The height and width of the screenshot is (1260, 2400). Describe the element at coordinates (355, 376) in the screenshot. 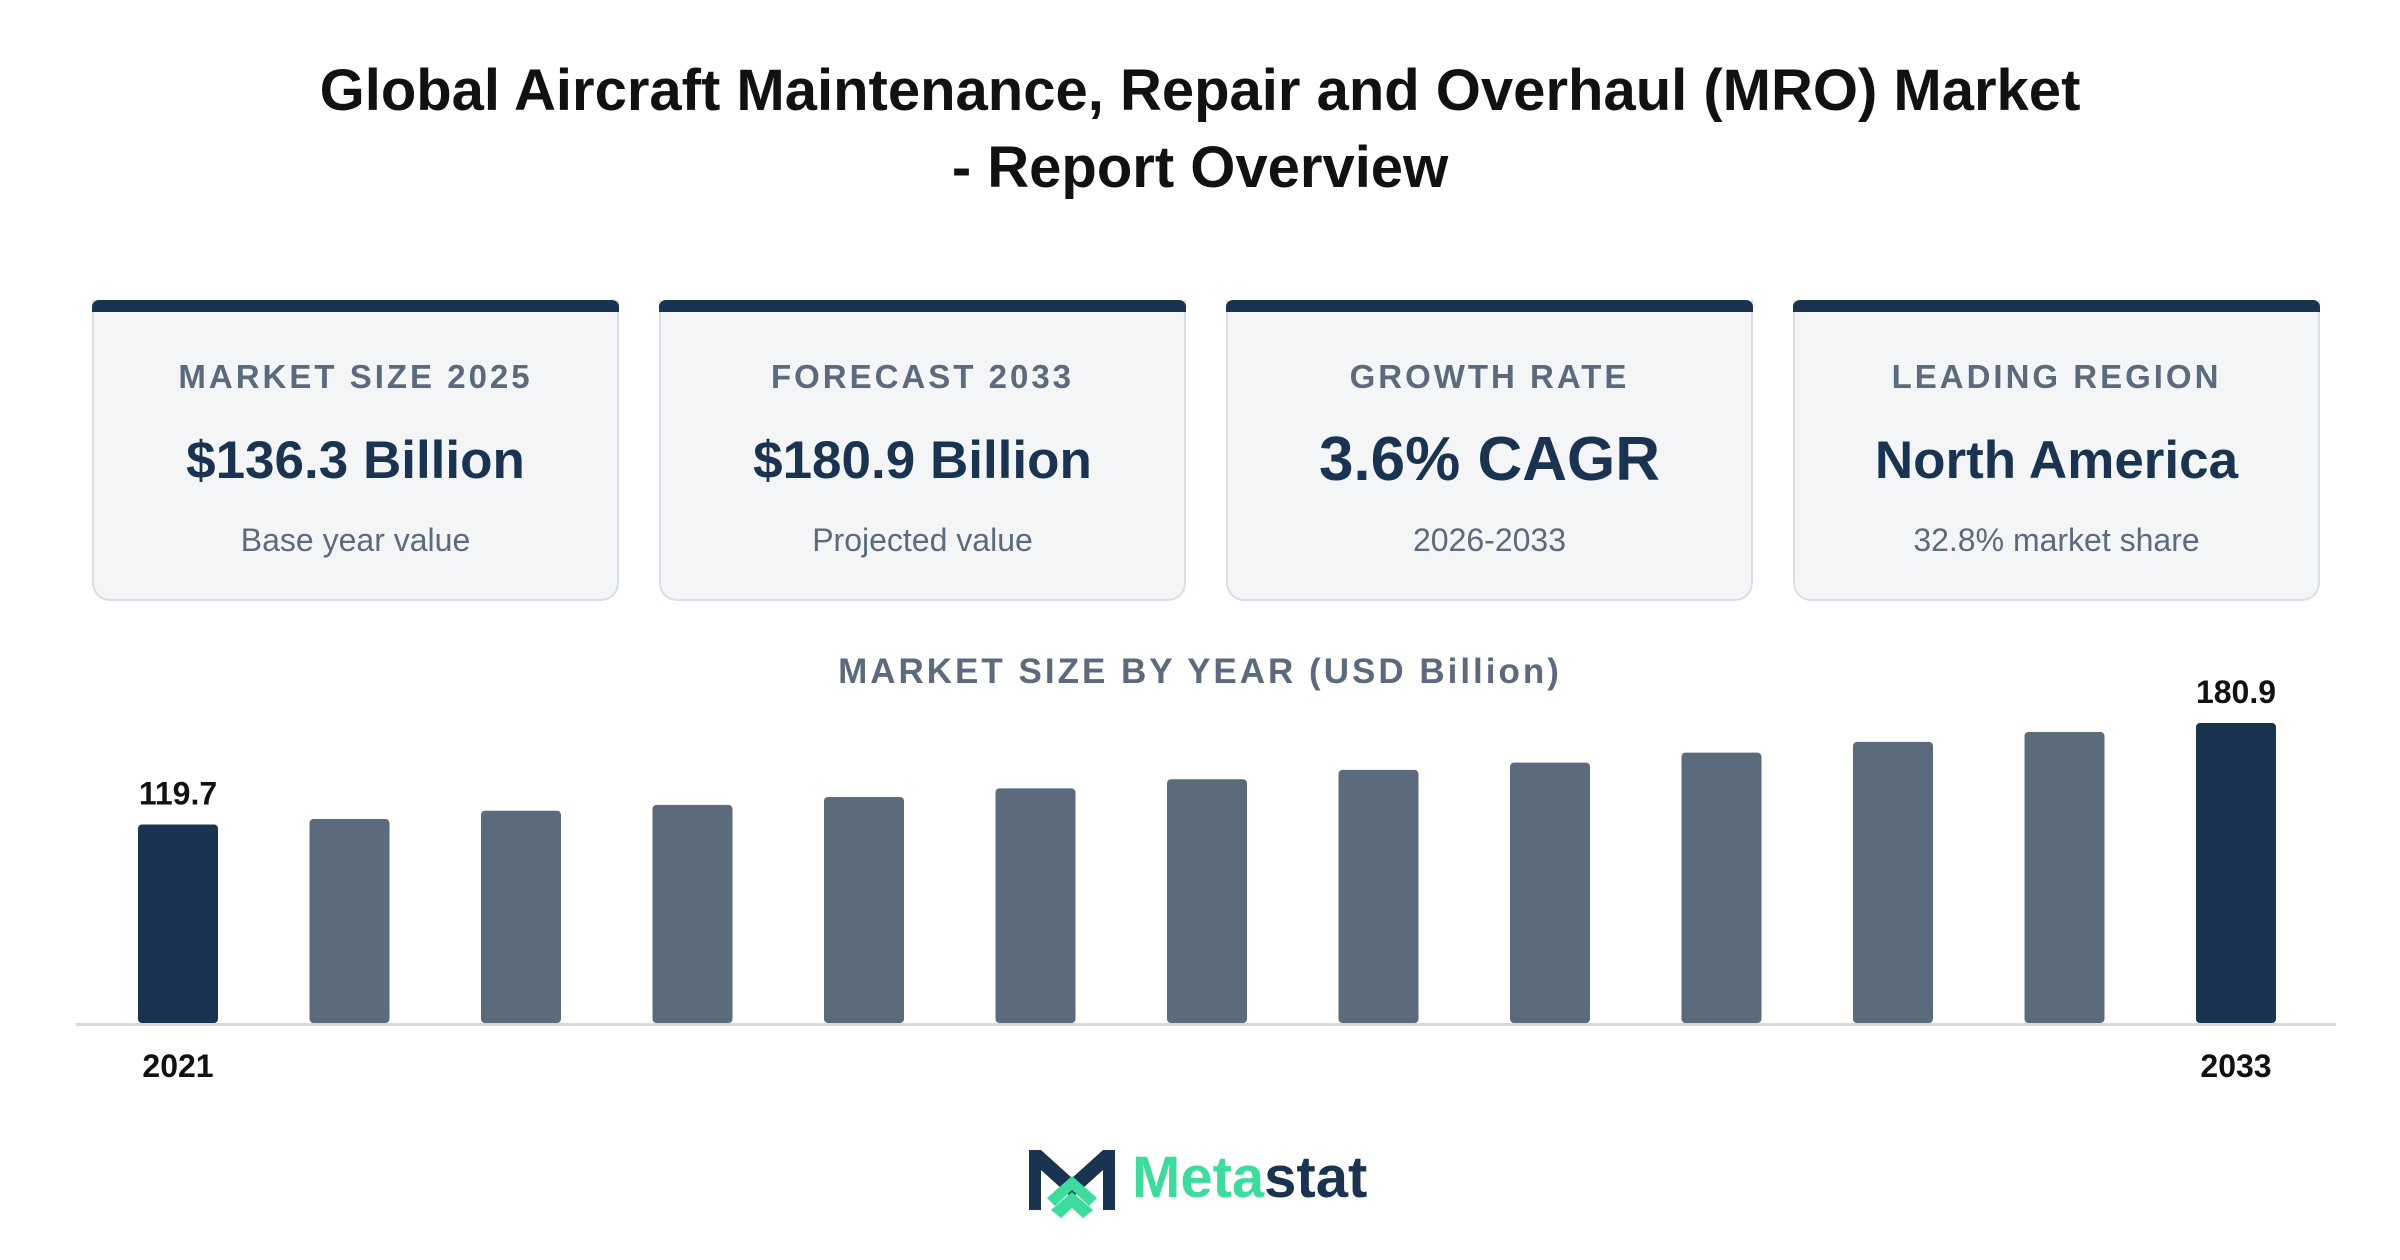

I see `market-size-label: MARKET SIZE 2025` at that location.